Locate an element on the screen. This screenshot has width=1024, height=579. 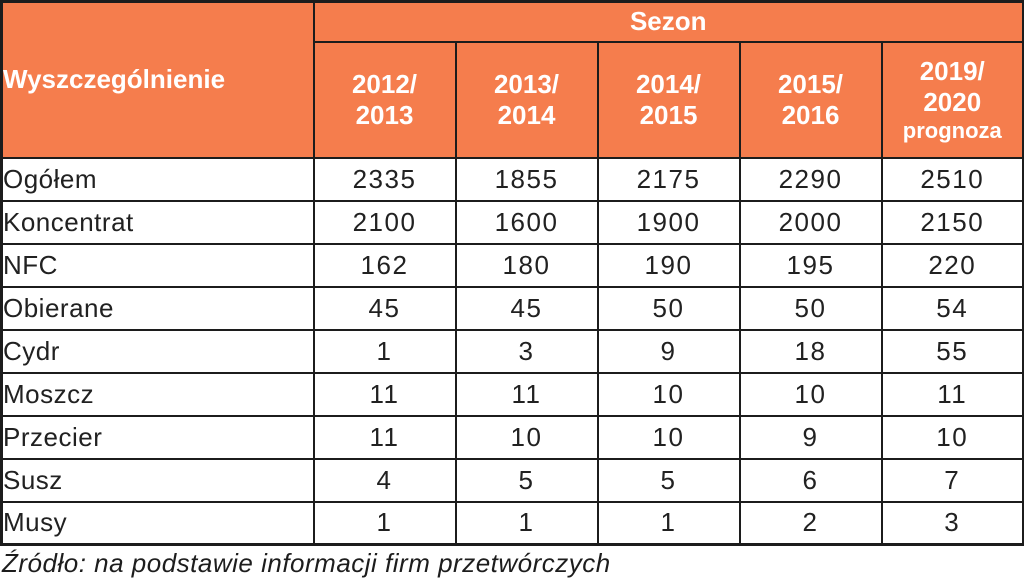
season-column-label: 2014/ 2015 is located at coordinates (668, 99).